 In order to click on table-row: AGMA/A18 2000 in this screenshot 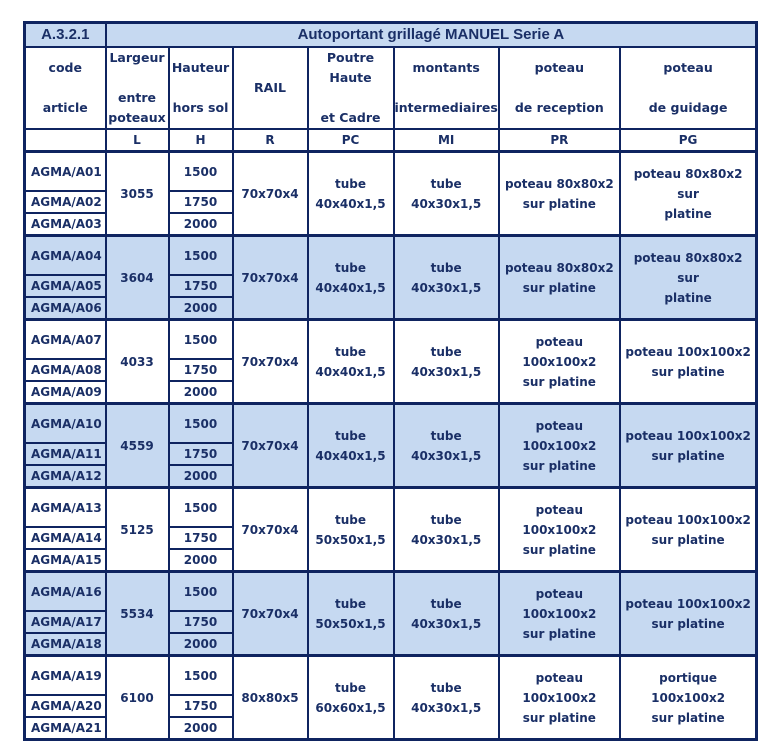, I will do `click(390, 644)`.